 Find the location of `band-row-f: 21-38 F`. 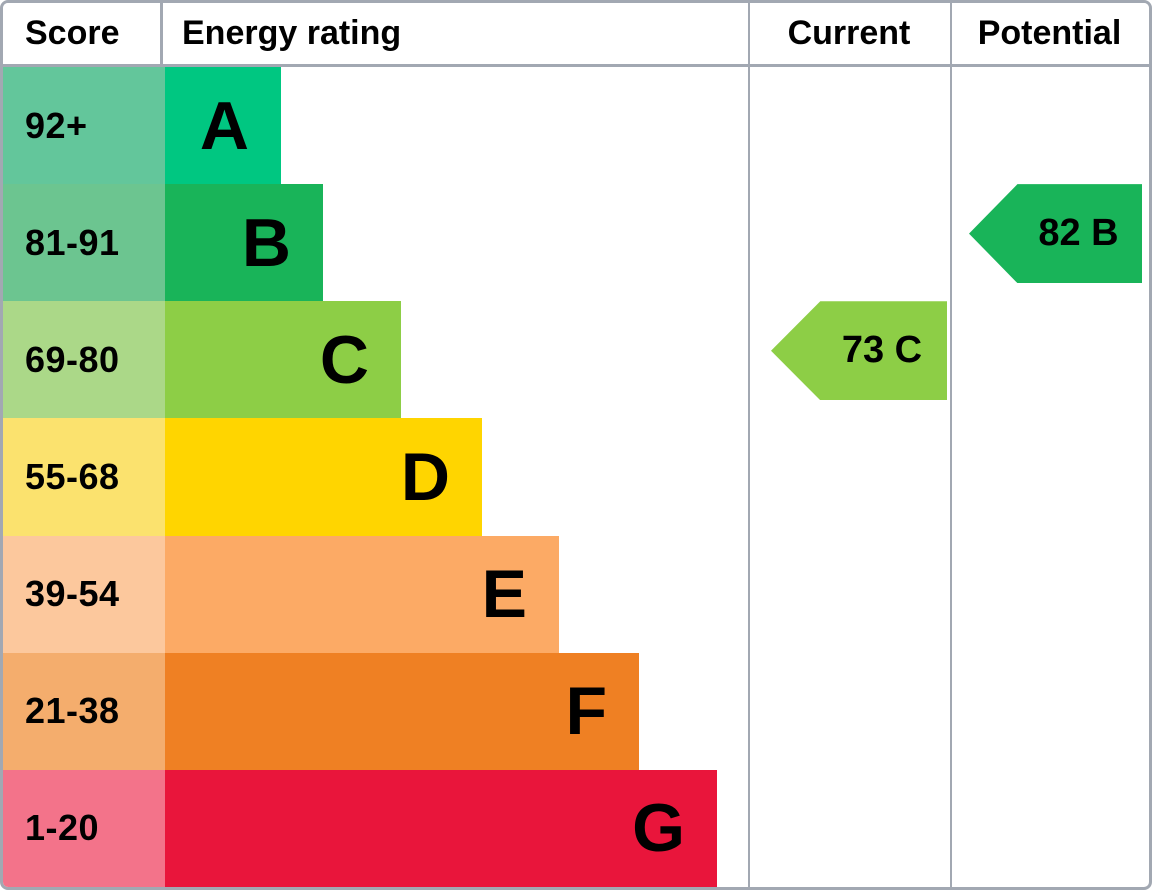

band-row-f: 21-38 F is located at coordinates (375, 711).